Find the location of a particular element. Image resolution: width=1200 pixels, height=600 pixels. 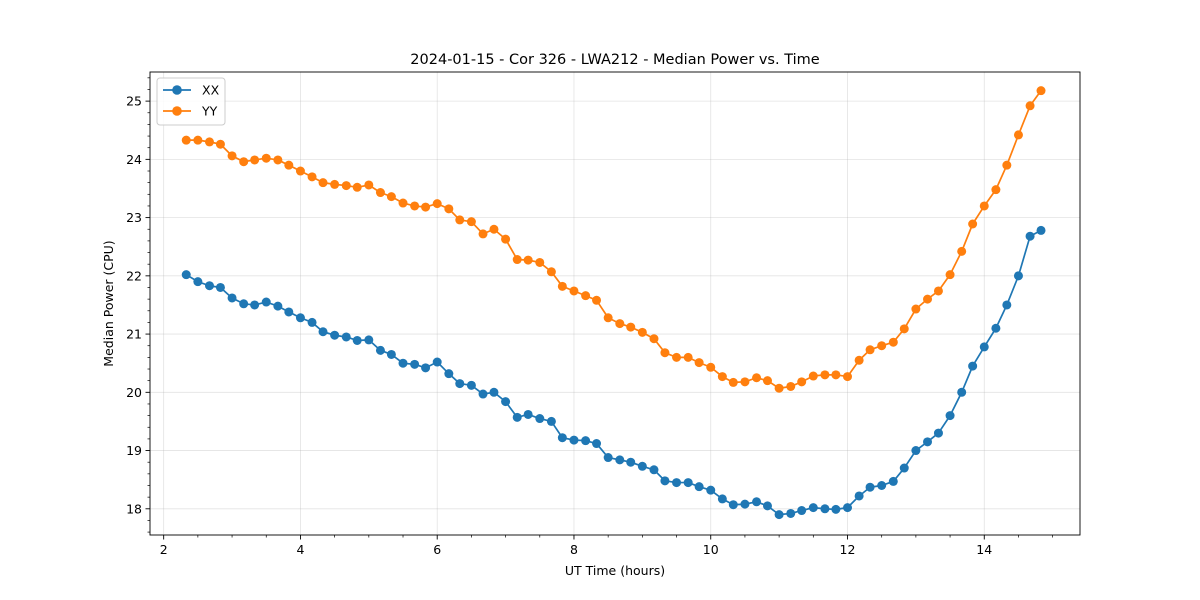

x-tick-label: 6 is located at coordinates (437, 549).